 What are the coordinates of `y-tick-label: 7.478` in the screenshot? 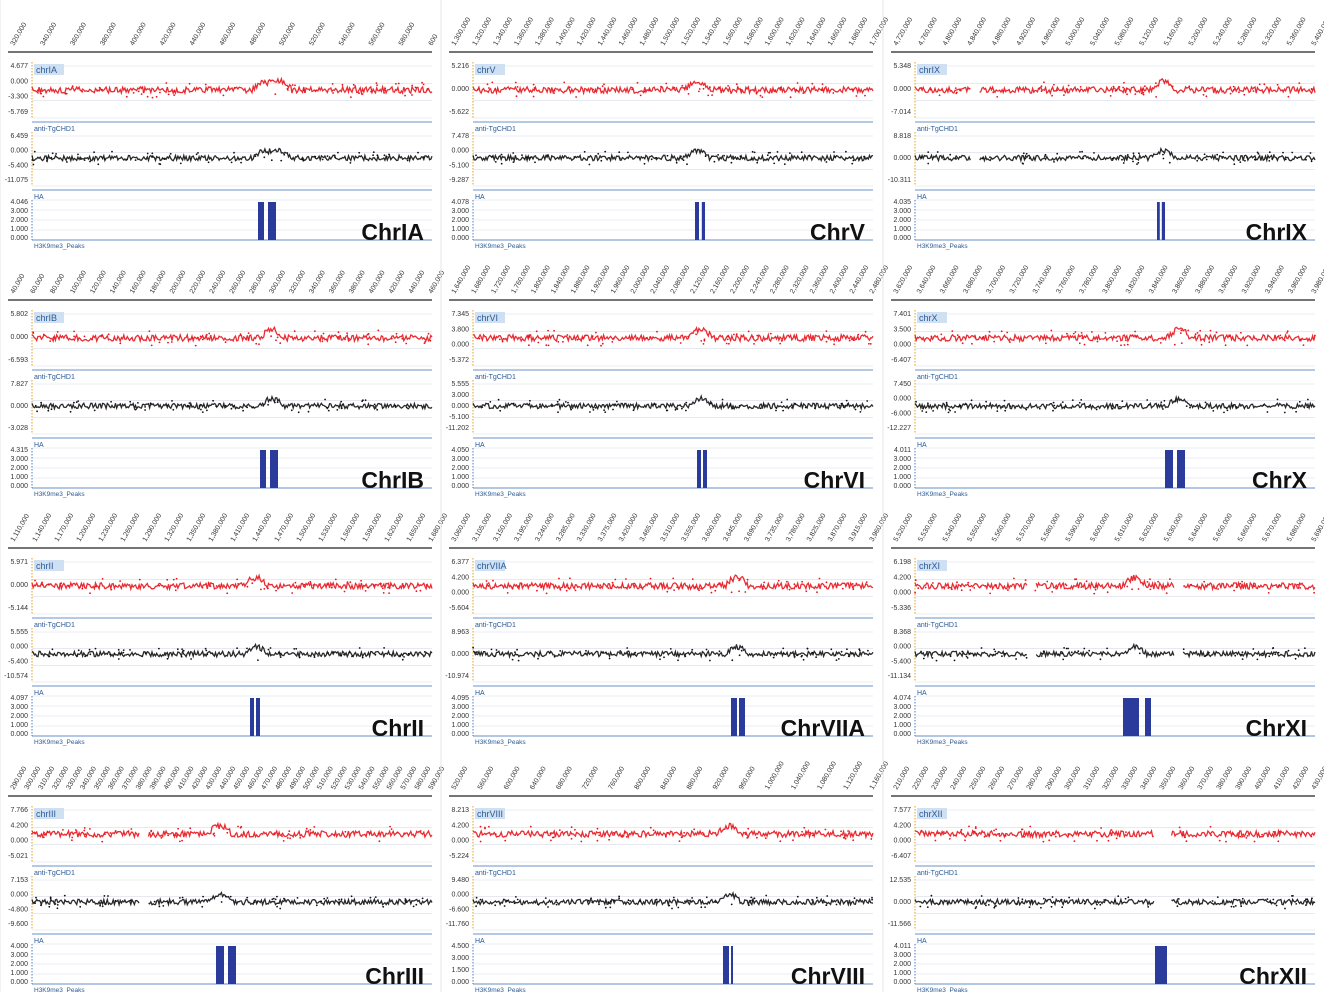 It's located at (460, 136).